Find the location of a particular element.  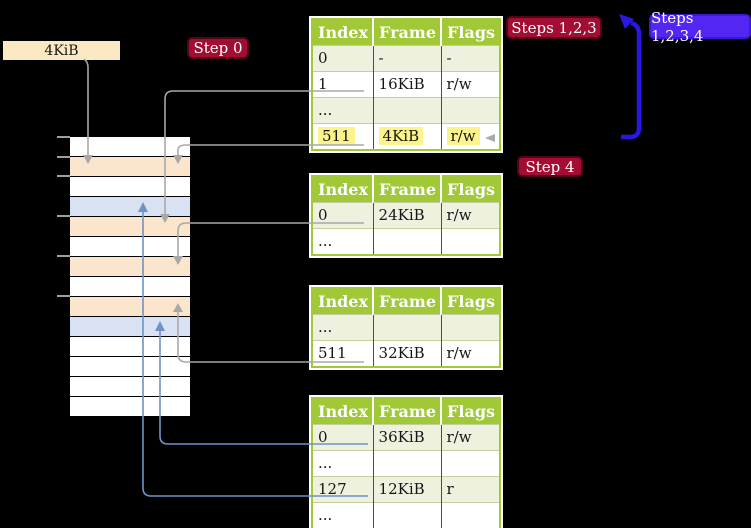

memory-address-ticks is located at coordinates (63, 216).